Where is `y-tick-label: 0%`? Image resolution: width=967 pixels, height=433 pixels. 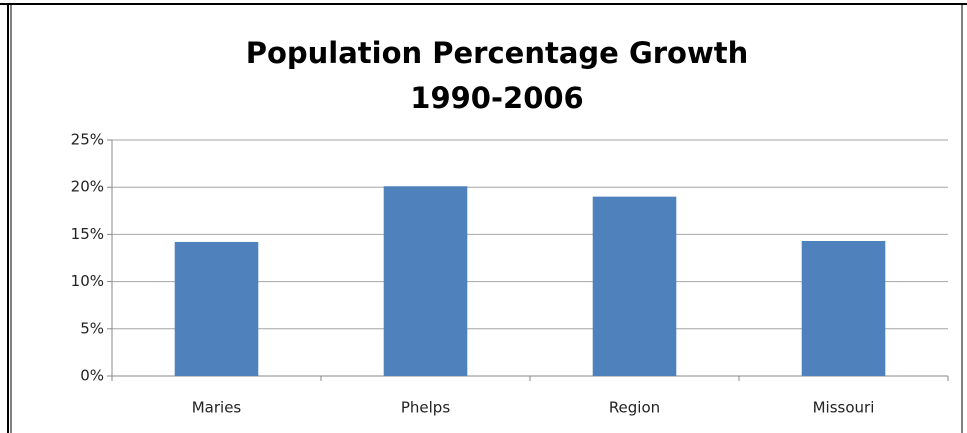 y-tick-label: 0% is located at coordinates (92, 376).